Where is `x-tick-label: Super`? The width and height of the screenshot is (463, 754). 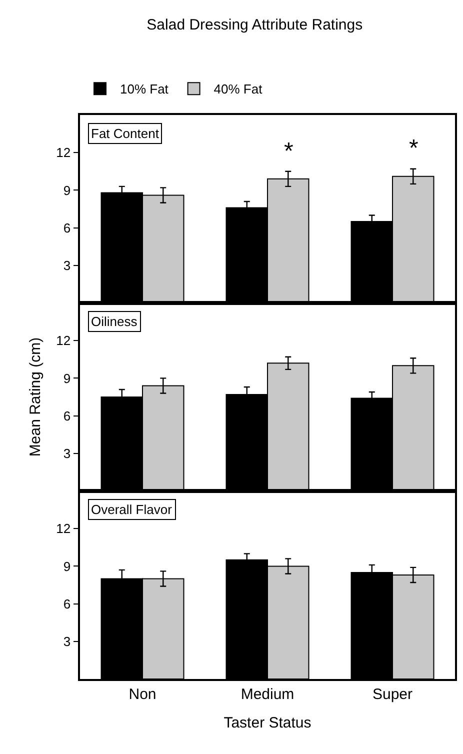
x-tick-label: Super is located at coordinates (392, 694).